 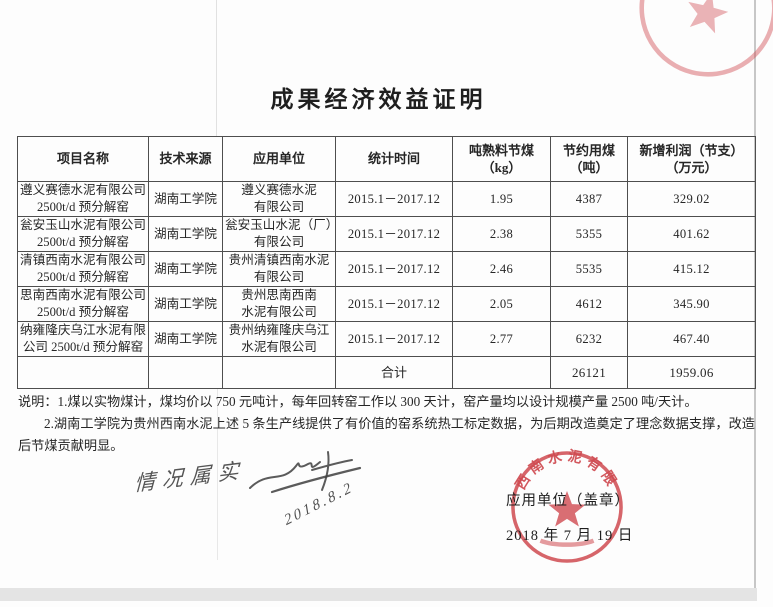 What do you see at coordinates (216, 68) in the screenshot?
I see `scan-fold-line-top` at bounding box center [216, 68].